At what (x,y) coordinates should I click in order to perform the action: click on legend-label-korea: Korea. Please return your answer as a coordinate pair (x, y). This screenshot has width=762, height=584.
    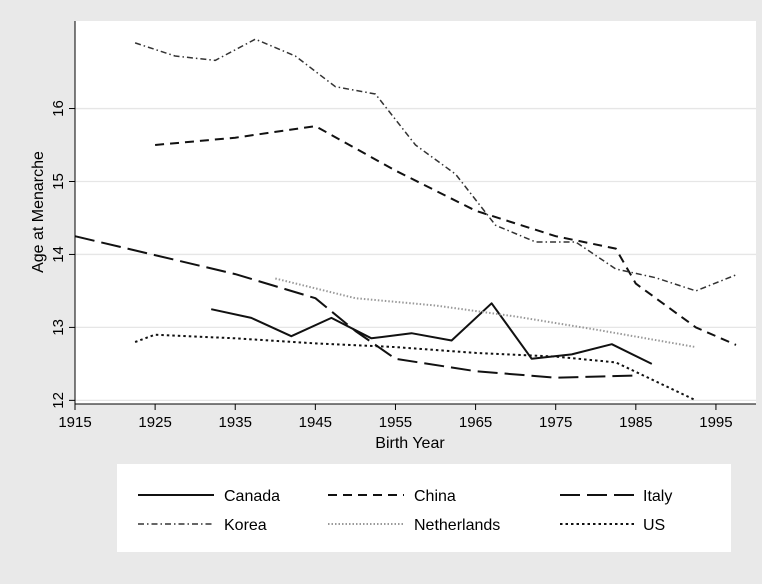
    Looking at the image, I should click on (245, 525).